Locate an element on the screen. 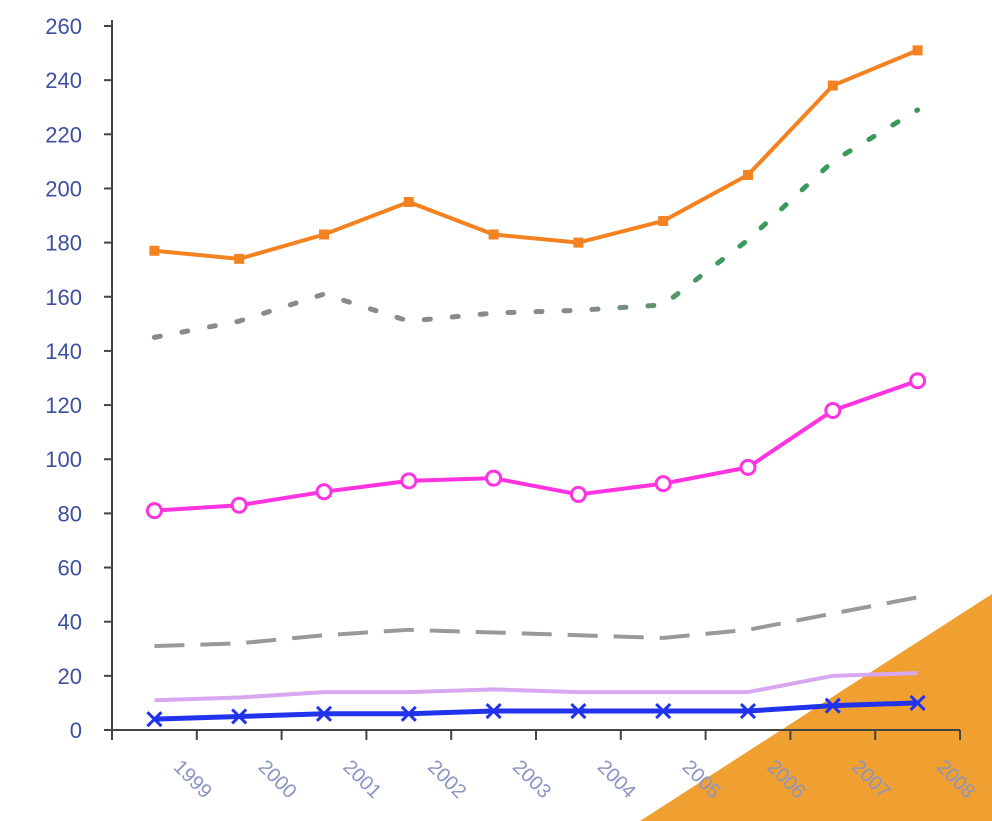 The image size is (992, 821). y-tick-label: 220 is located at coordinates (63, 134).